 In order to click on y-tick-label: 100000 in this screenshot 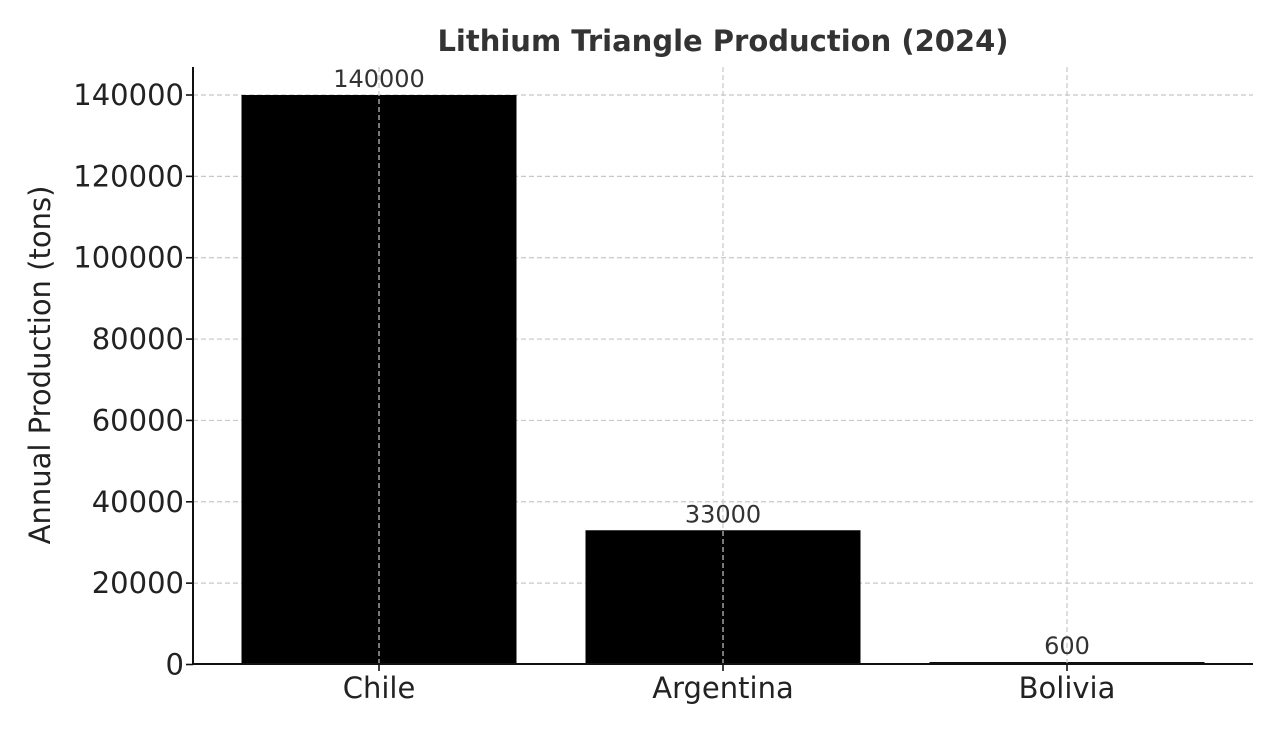, I will do `click(128, 258)`.